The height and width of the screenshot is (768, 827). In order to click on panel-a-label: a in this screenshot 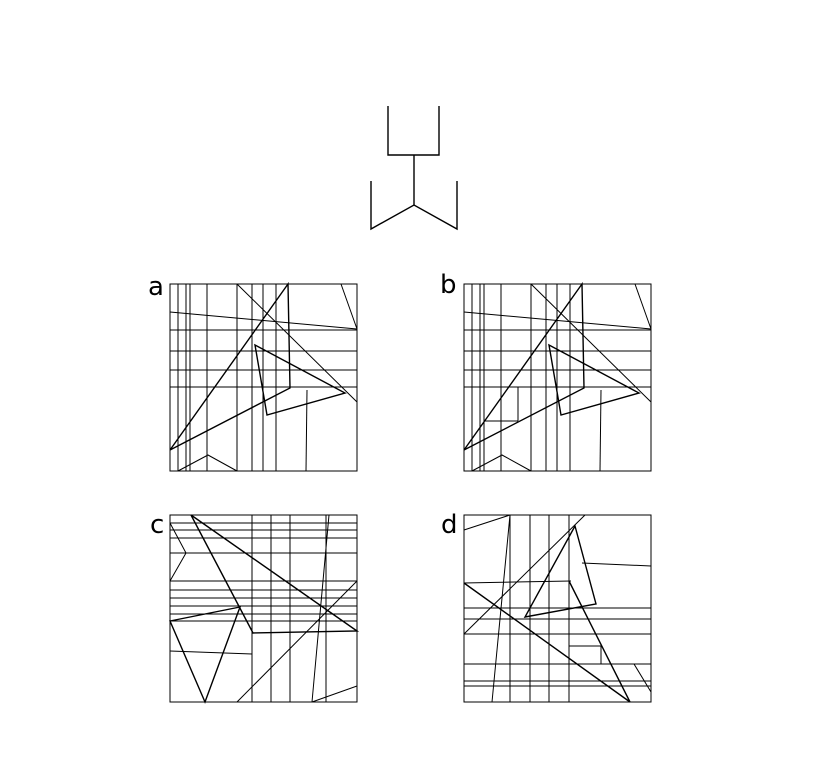, I will do `click(156, 287)`.